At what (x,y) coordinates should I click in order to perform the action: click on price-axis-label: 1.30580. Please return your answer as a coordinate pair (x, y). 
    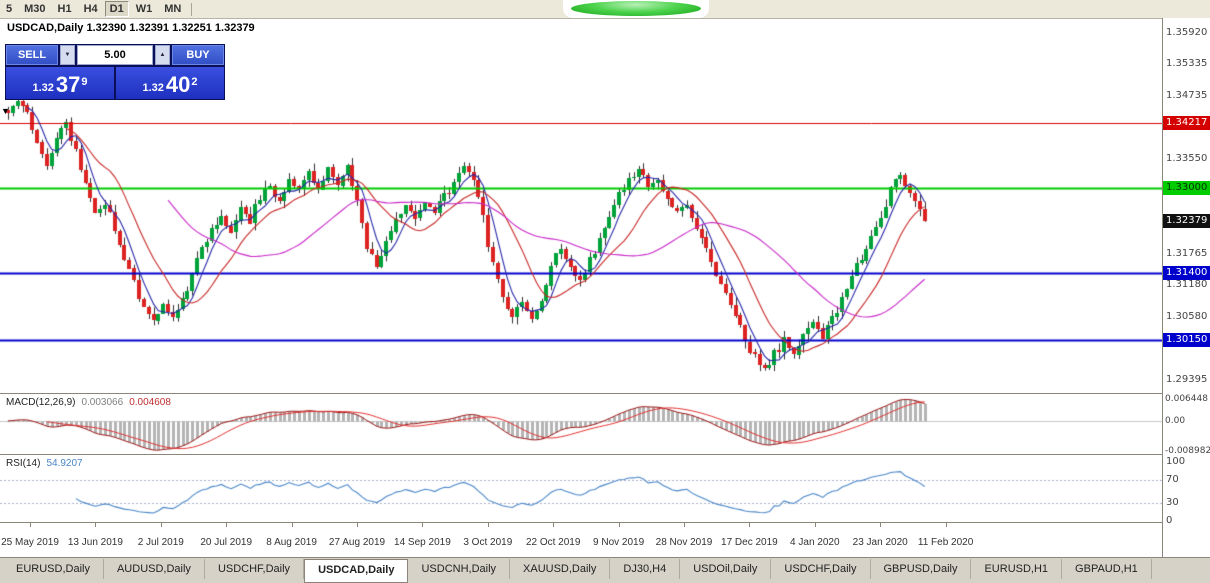
    Looking at the image, I should click on (1187, 316).